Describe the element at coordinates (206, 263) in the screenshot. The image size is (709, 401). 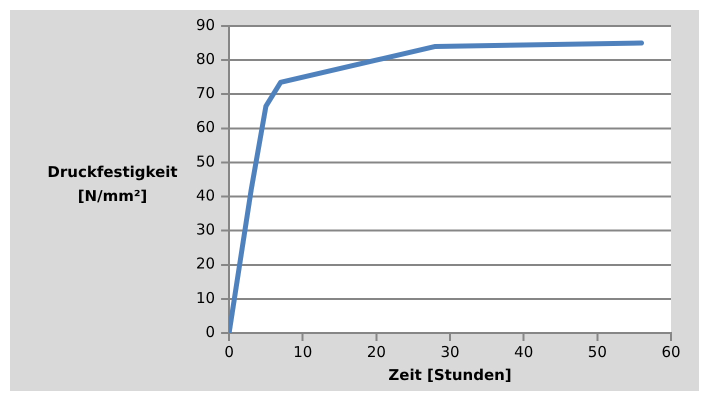
I see `y-tick-label: 20` at that location.